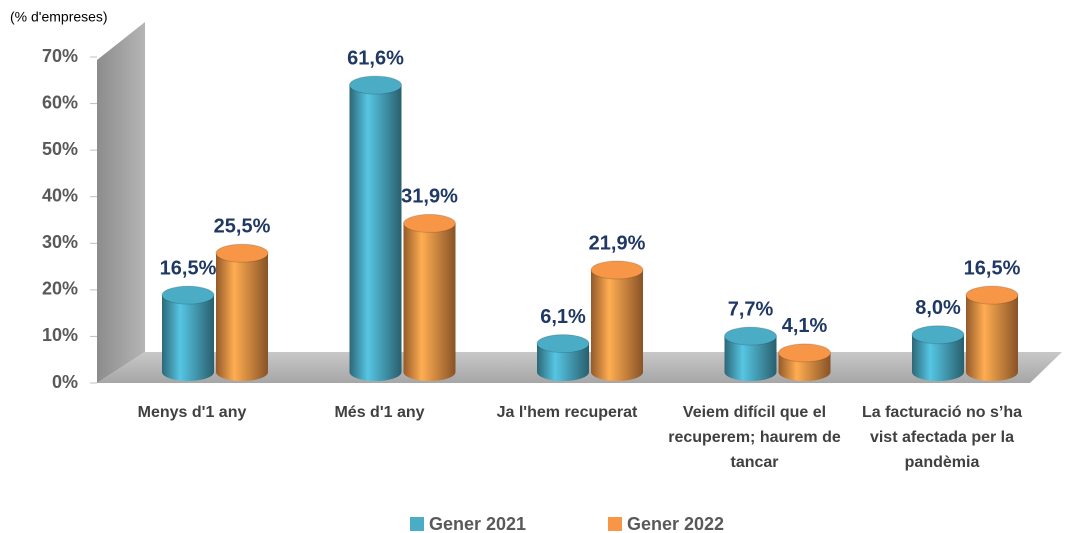 The height and width of the screenshot is (533, 1067). What do you see at coordinates (805, 326) in the screenshot?
I see `data-label: 4,1%` at bounding box center [805, 326].